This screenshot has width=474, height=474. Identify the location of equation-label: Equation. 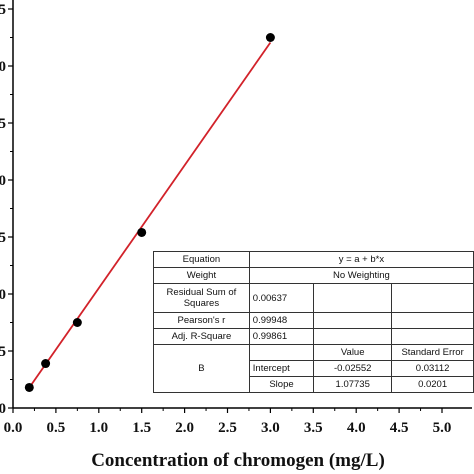
(201, 259).